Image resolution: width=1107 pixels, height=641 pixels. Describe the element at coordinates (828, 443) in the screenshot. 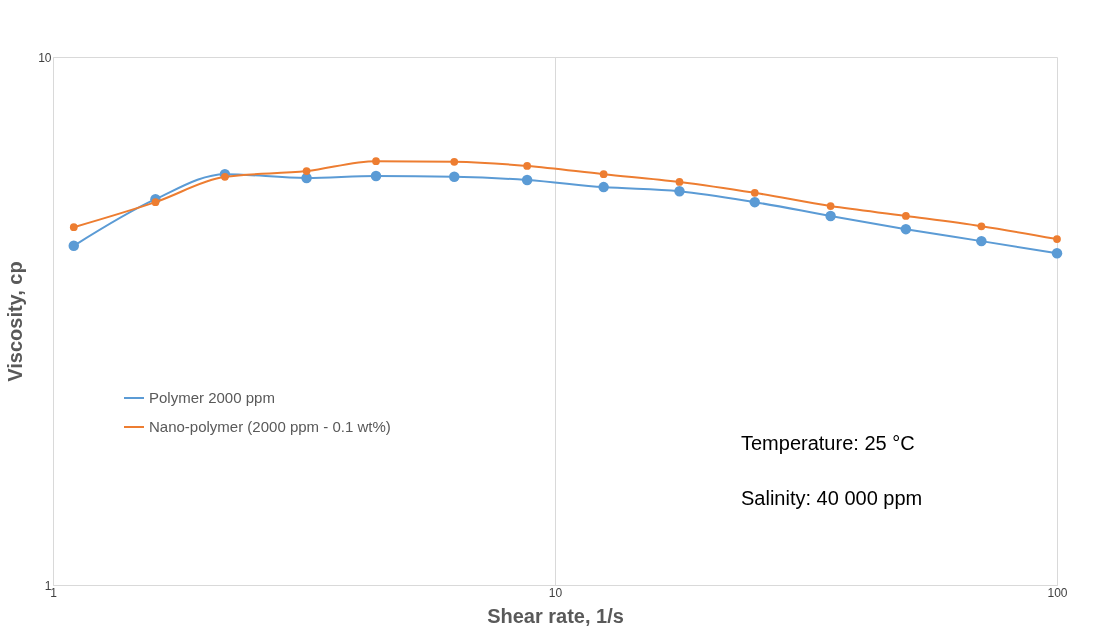

I see `annotation: Temperature: 25 °C` at that location.